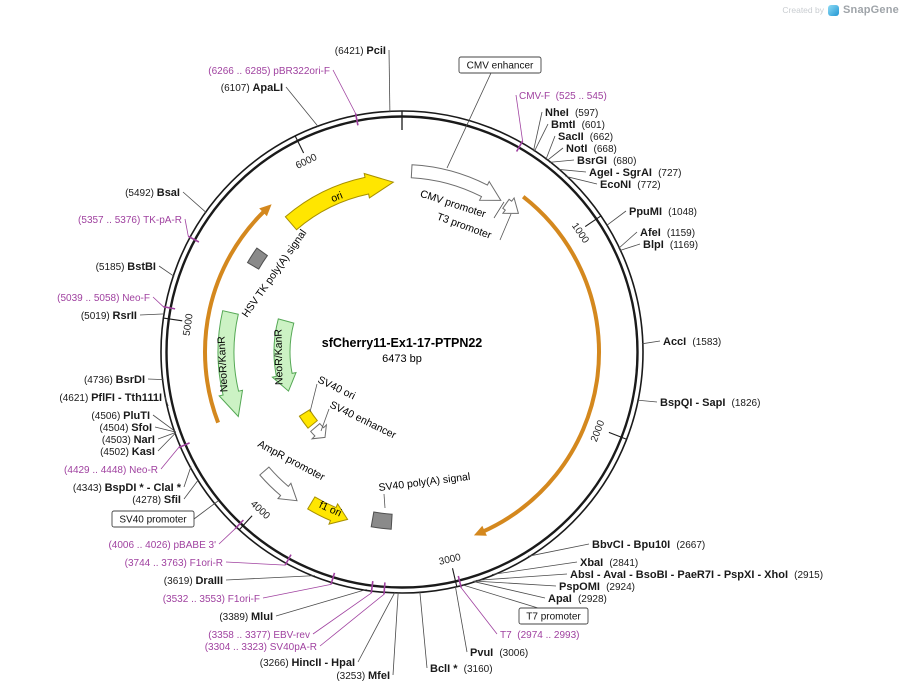 The height and width of the screenshot is (692, 907). Describe the element at coordinates (648, 545) in the screenshot. I see `enzyme-label-bbvci-bpu10i: BbvCI - Bpu10I (2667)` at that location.